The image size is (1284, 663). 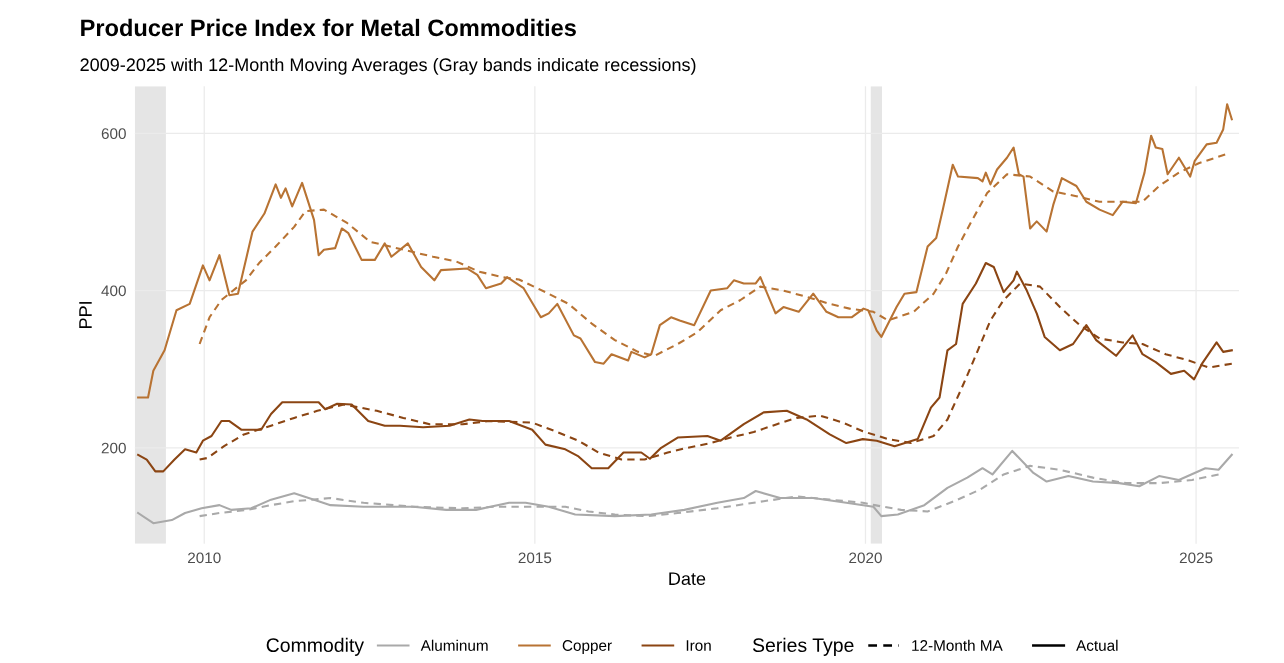 What do you see at coordinates (113, 448) in the screenshot?
I see `y-tick-label: 200` at bounding box center [113, 448].